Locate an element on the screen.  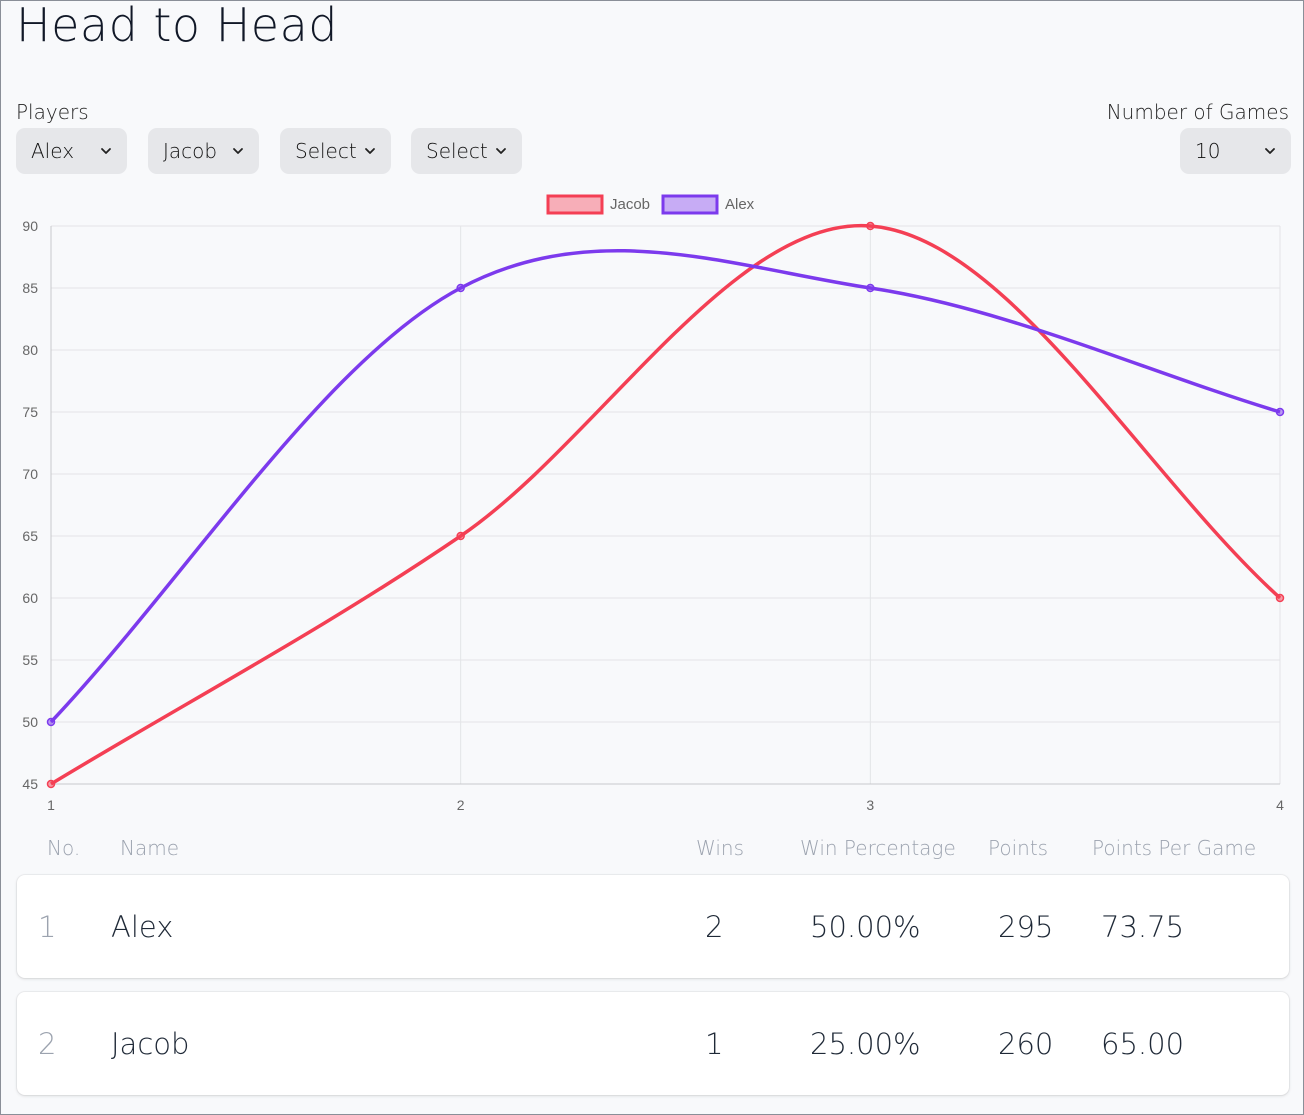
player-select-3: Select is located at coordinates (335, 151).